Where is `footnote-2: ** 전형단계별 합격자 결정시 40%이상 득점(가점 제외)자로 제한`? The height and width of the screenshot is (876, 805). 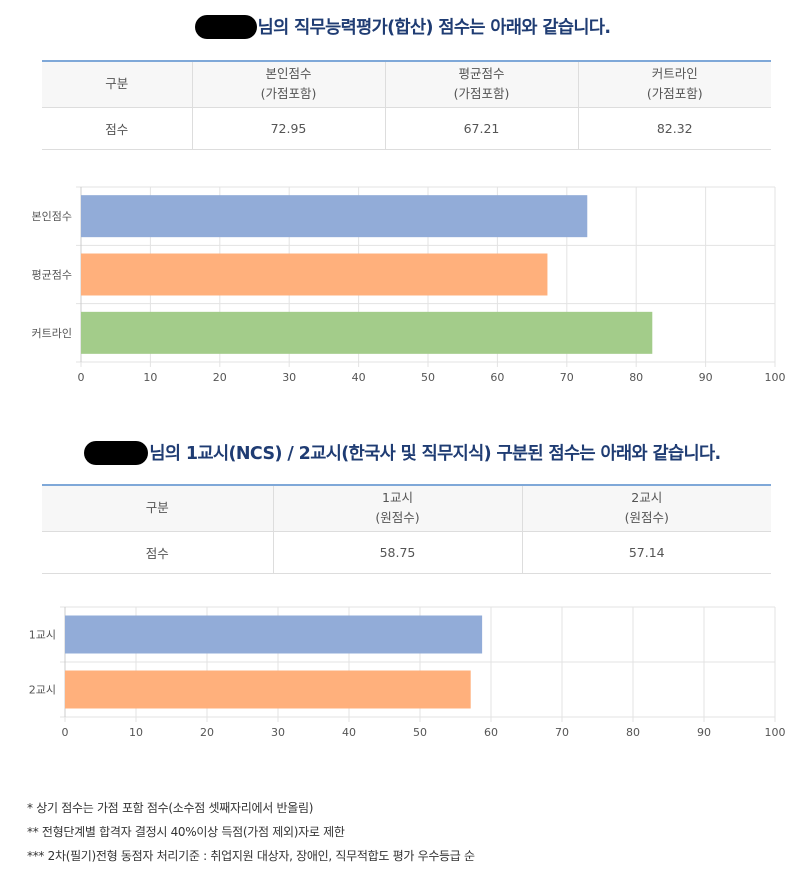 footnote-2: ** 전형단계별 합격자 결정시 40%이상 득점(가점 제외)자로 제한 is located at coordinates (186, 832).